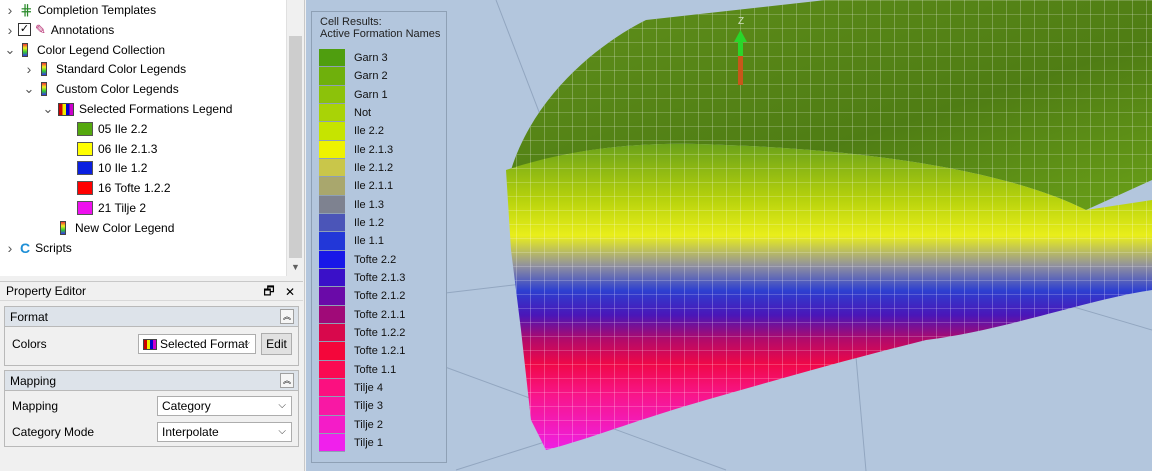  I want to click on float-panel-icon: 🗗, so click(269, 290).